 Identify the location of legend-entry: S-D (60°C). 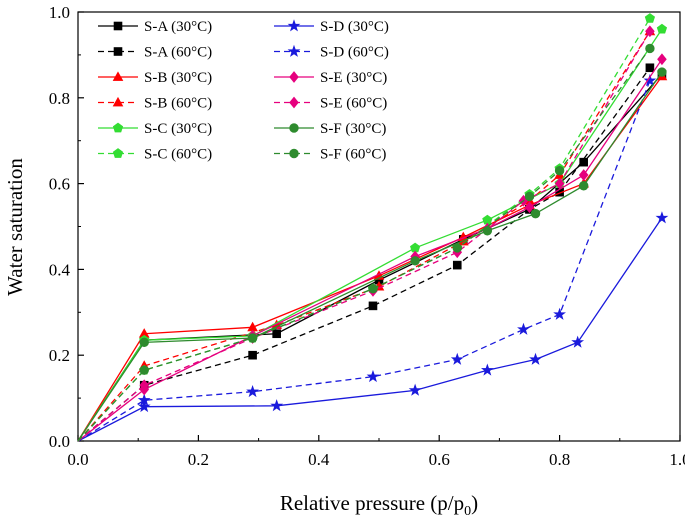
(331, 53).